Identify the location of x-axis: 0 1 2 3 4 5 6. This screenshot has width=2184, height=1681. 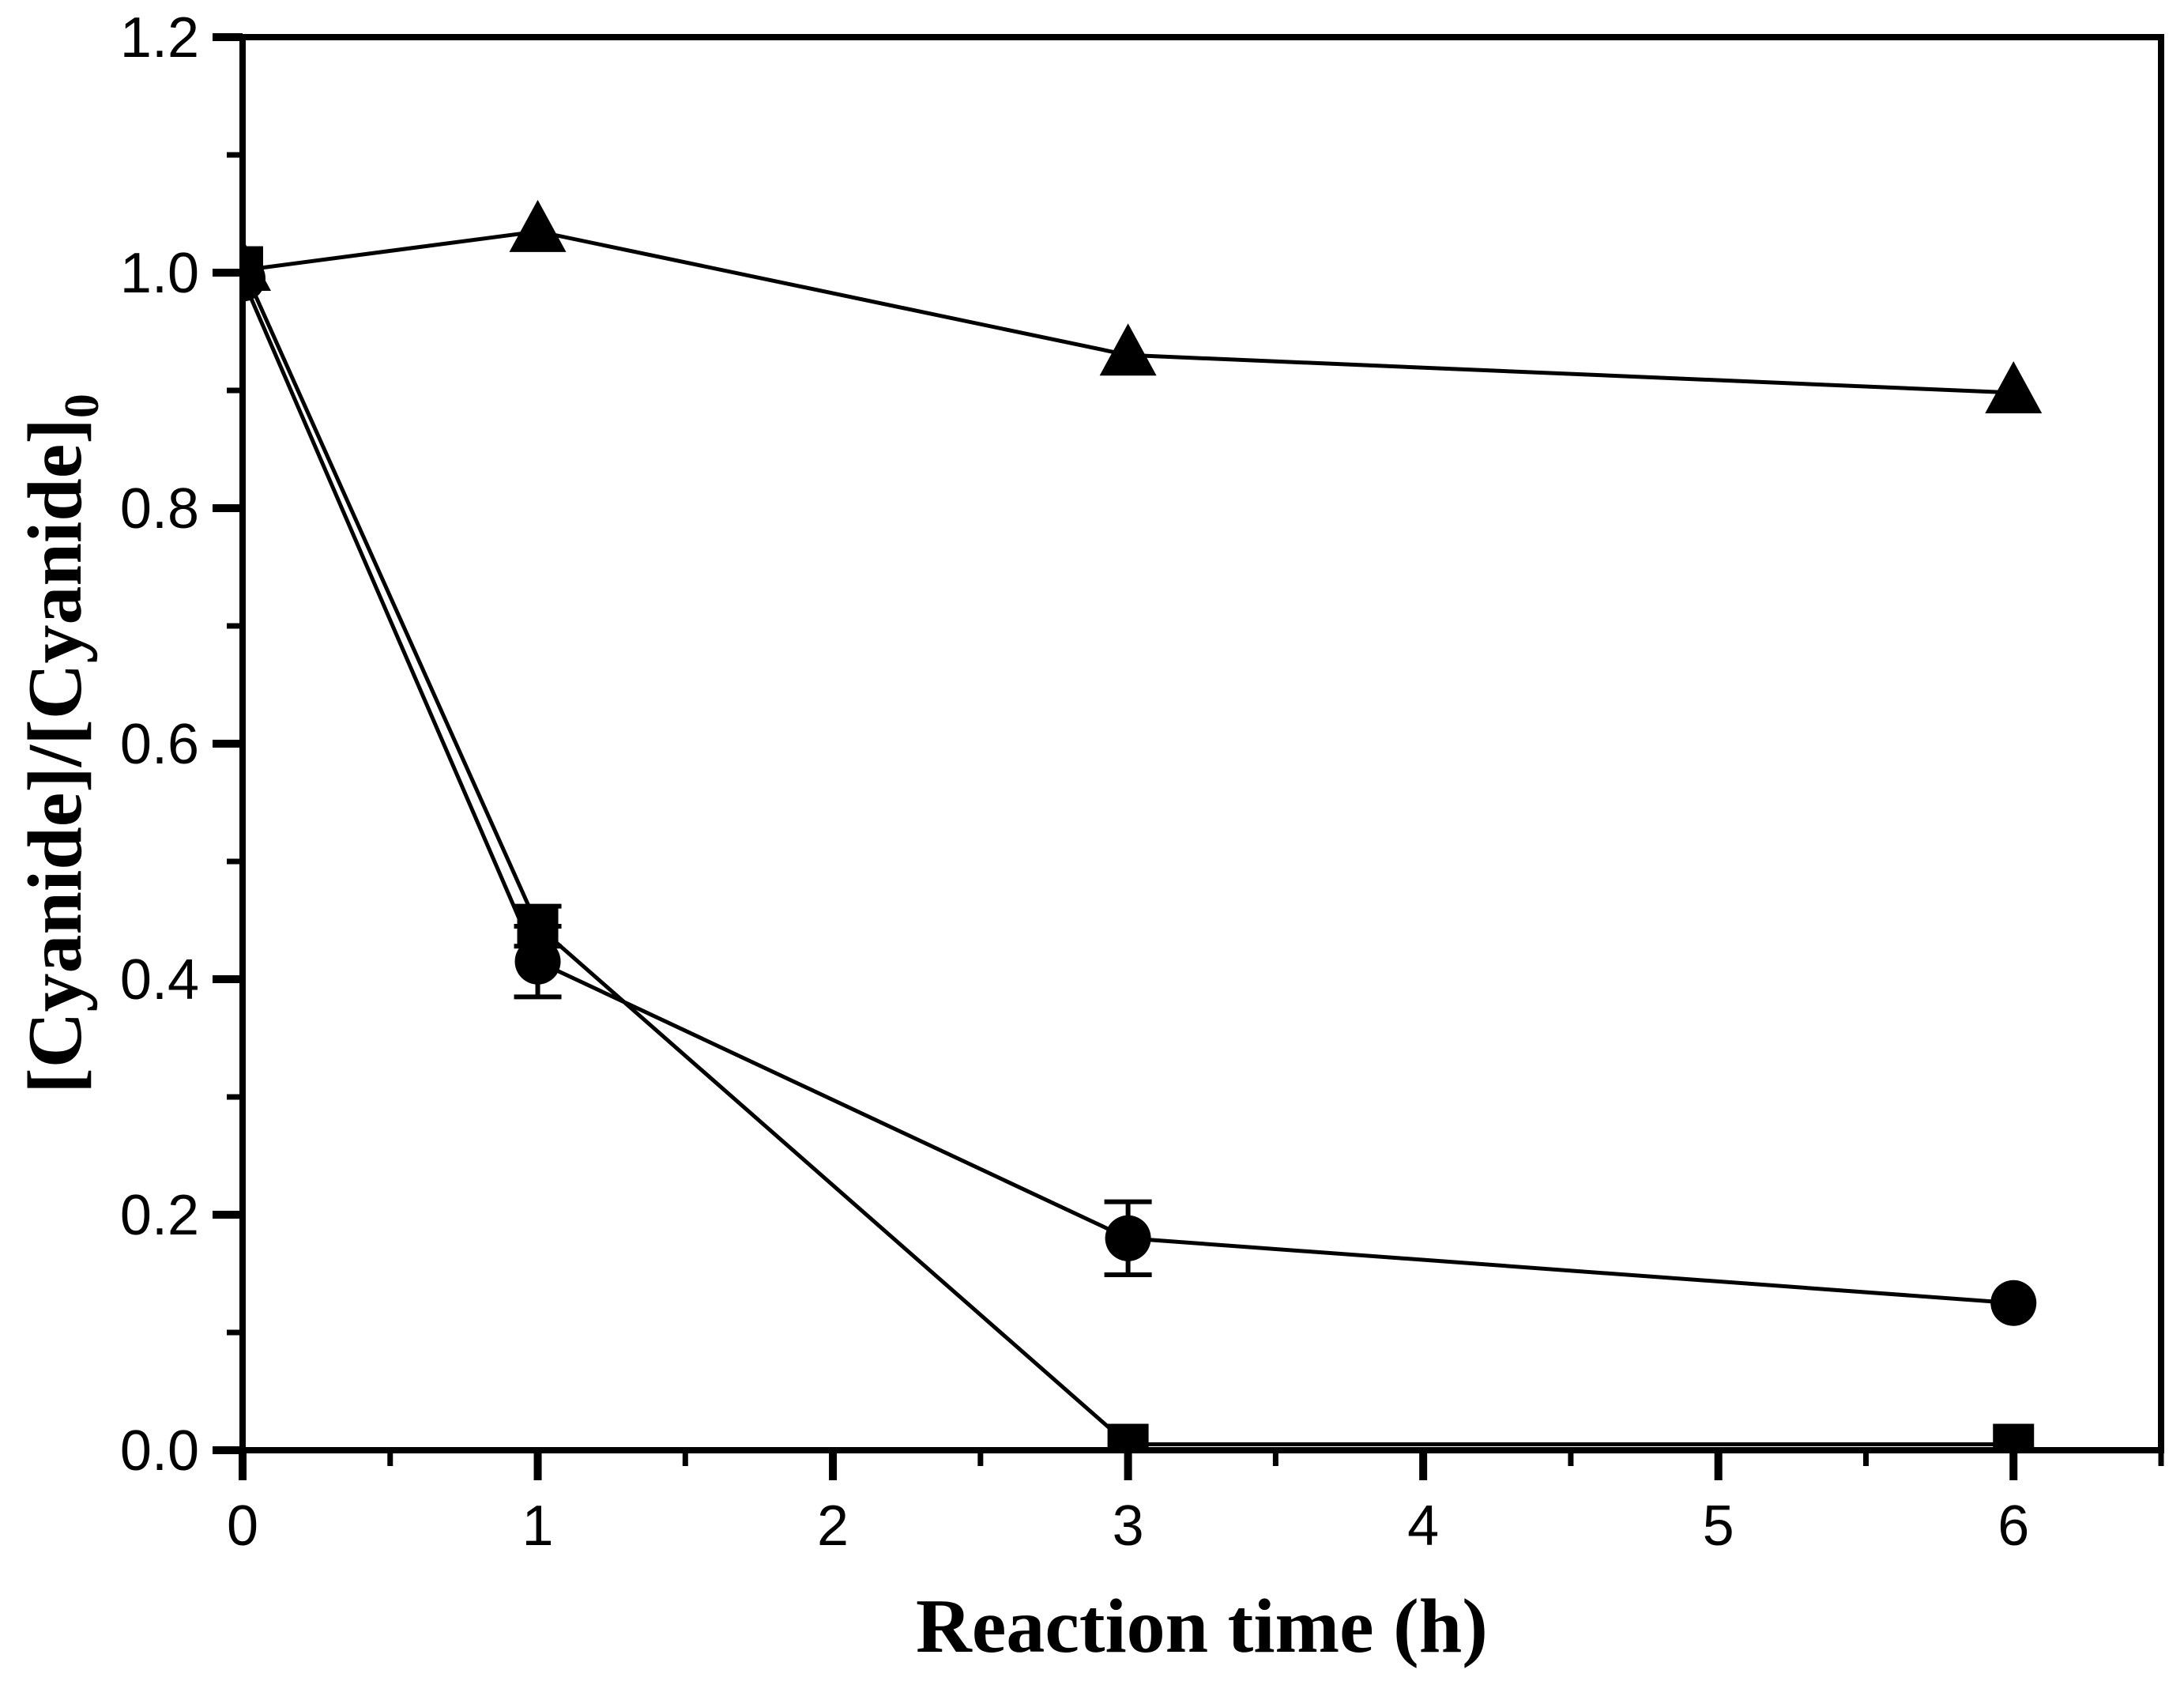
(1195, 1504).